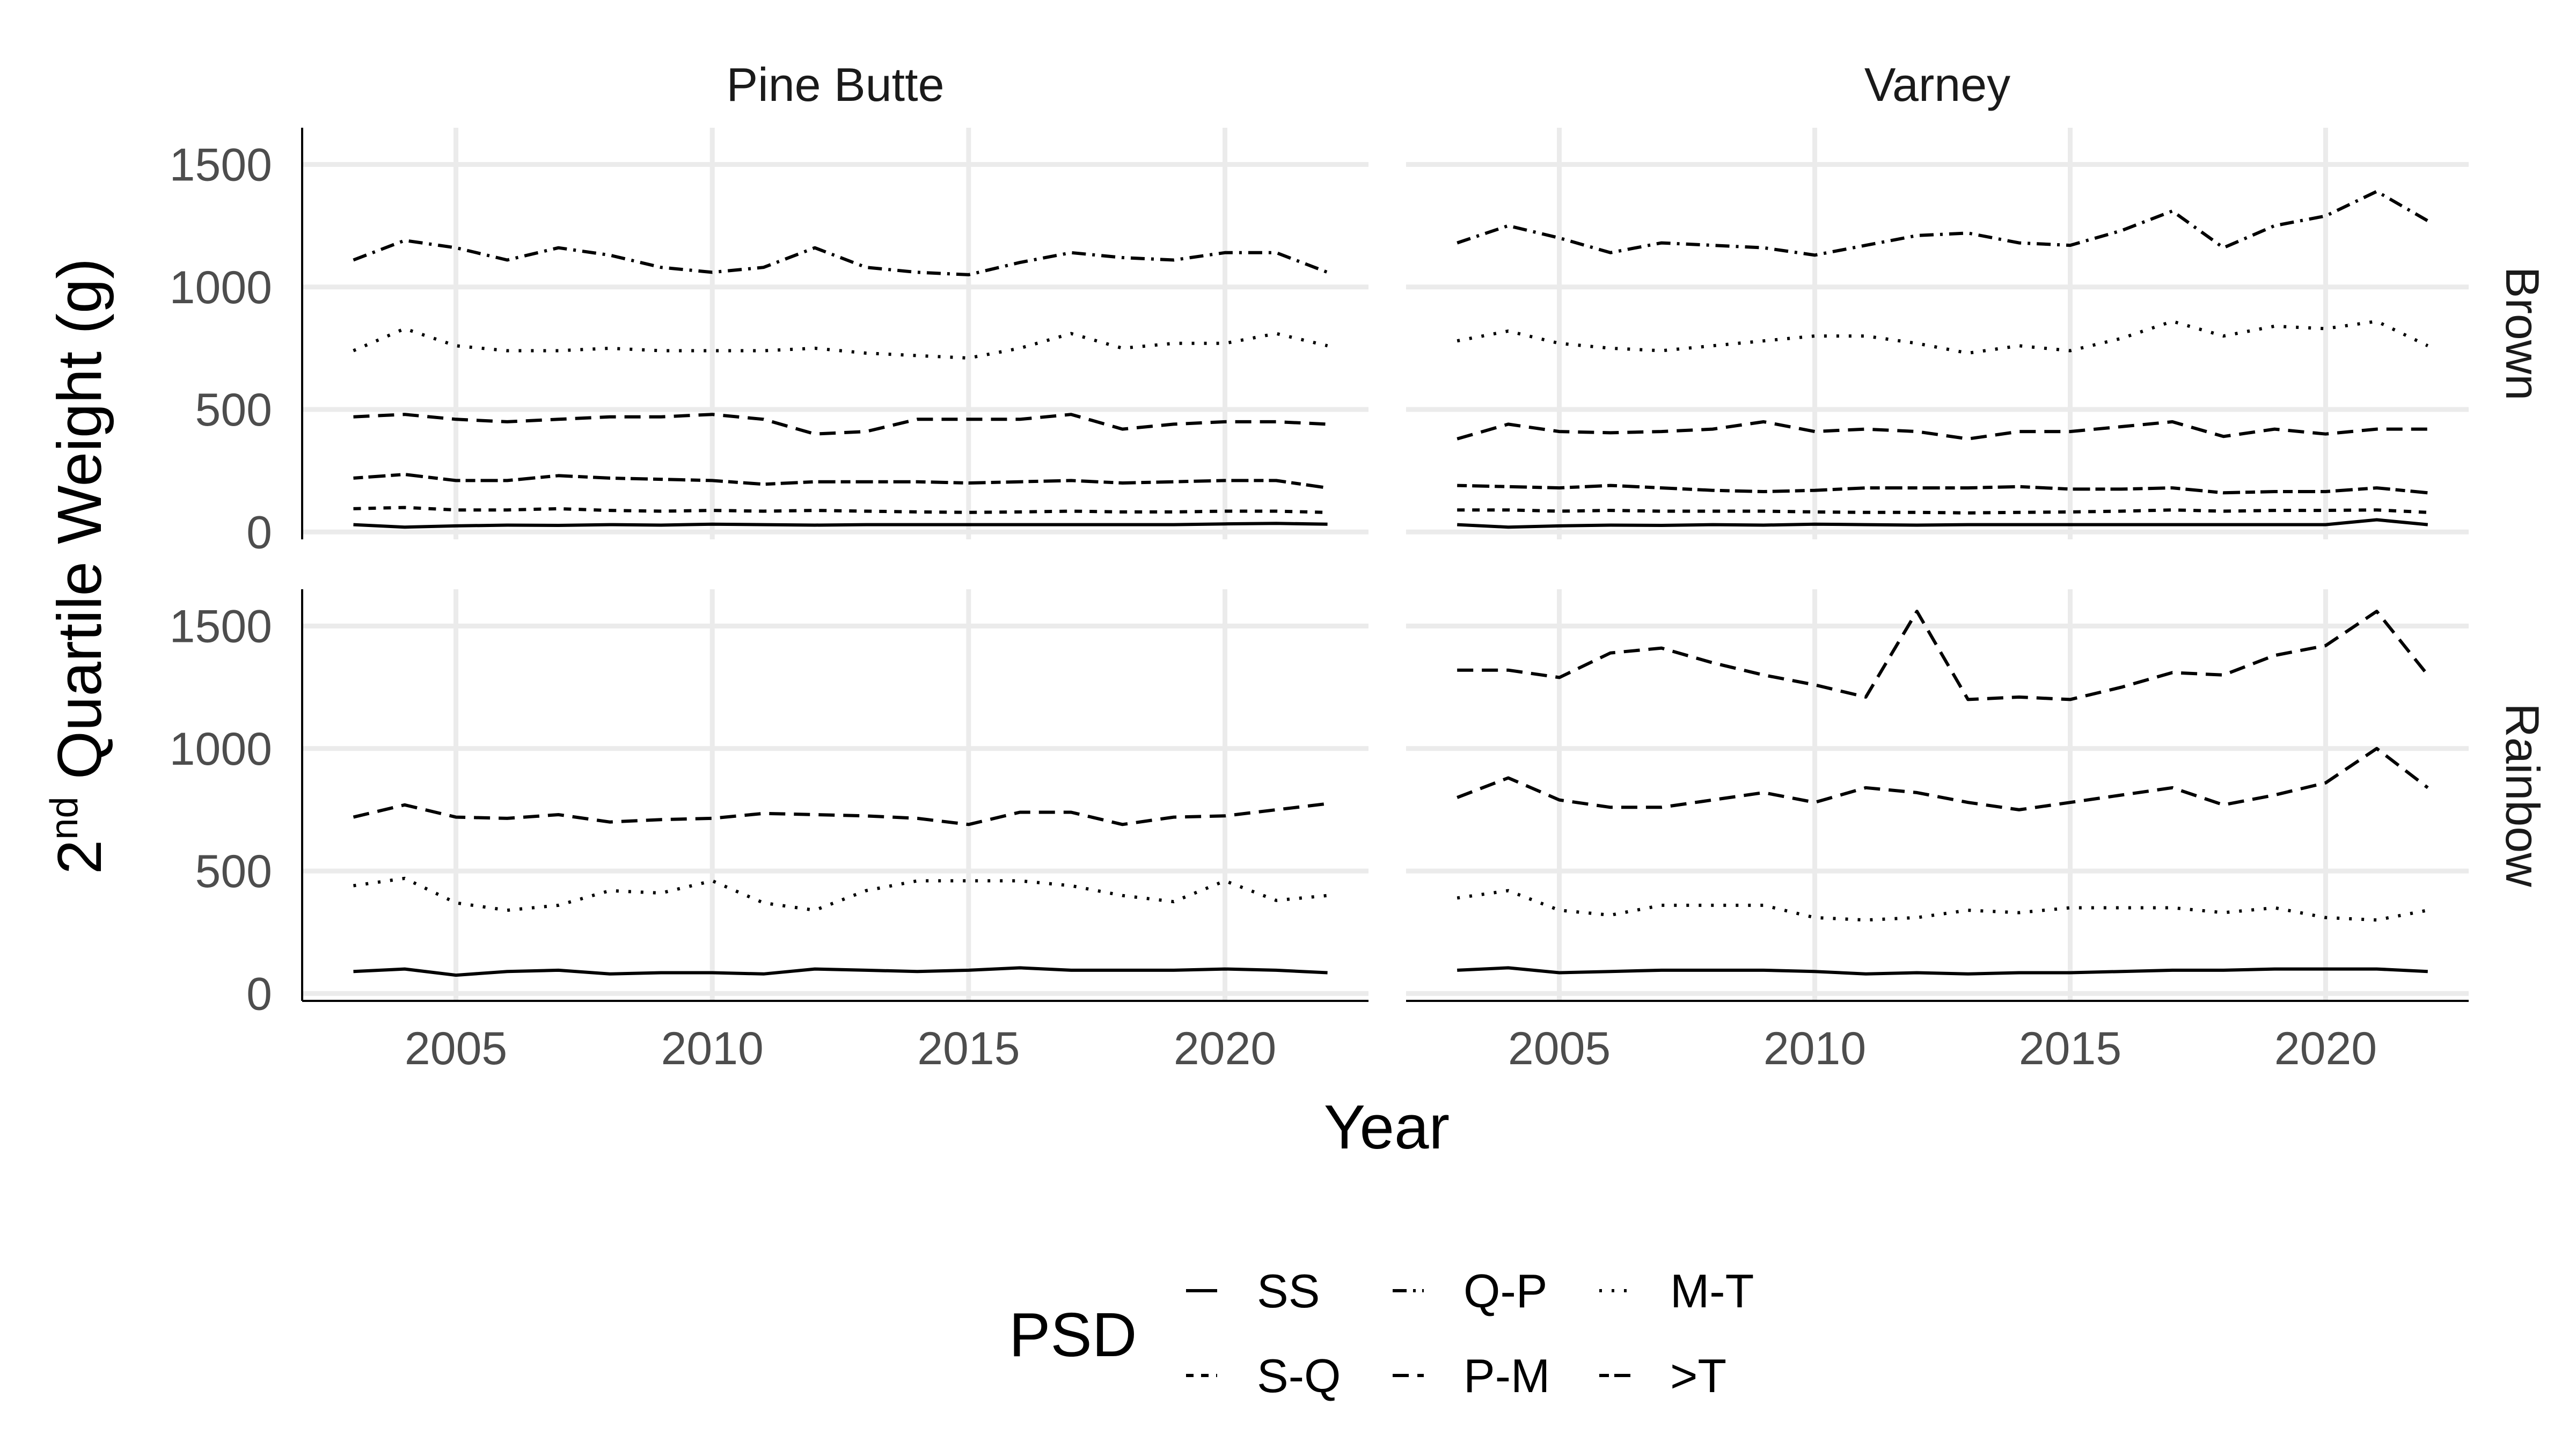 This screenshot has height=1449, width=2576. What do you see at coordinates (1712, 1291) in the screenshot?
I see `legend-label-m-t: M-T` at bounding box center [1712, 1291].